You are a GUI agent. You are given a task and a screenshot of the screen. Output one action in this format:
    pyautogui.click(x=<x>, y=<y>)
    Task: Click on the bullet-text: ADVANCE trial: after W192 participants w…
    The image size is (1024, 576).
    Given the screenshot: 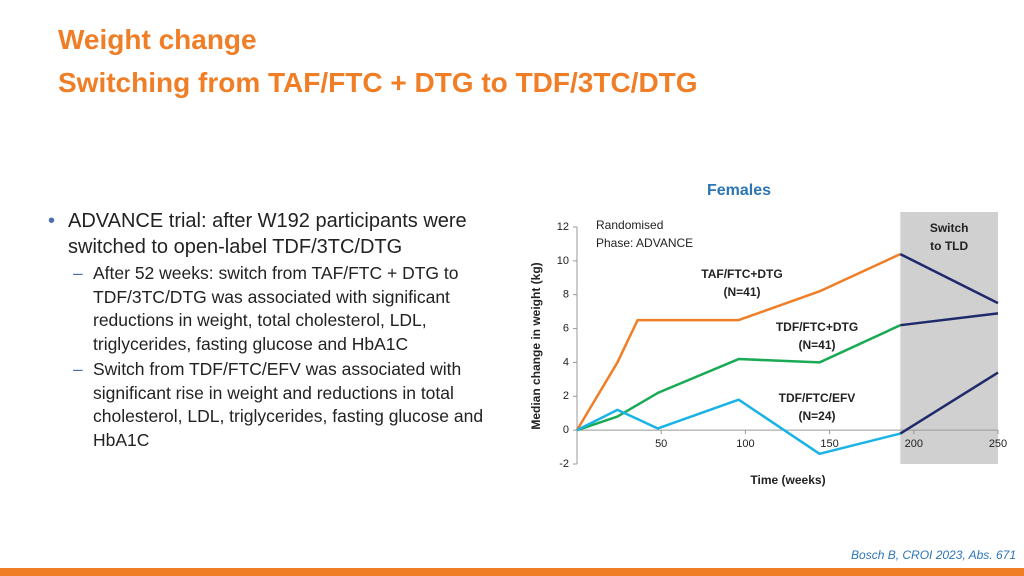 What is the action you would take?
    pyautogui.click(x=267, y=234)
    